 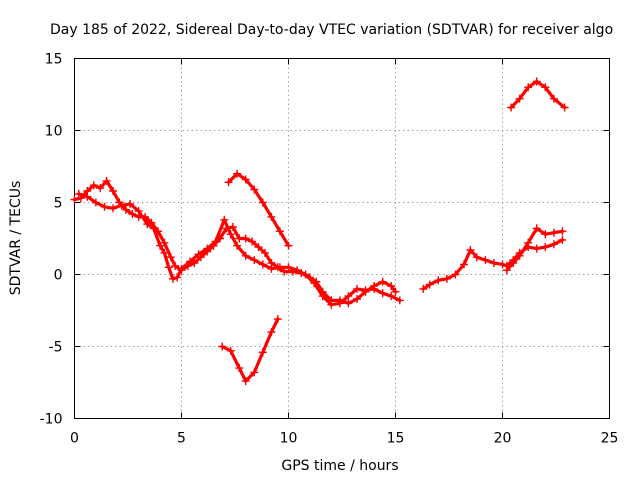 I want to click on x-tick-label: 10, so click(x=289, y=439).